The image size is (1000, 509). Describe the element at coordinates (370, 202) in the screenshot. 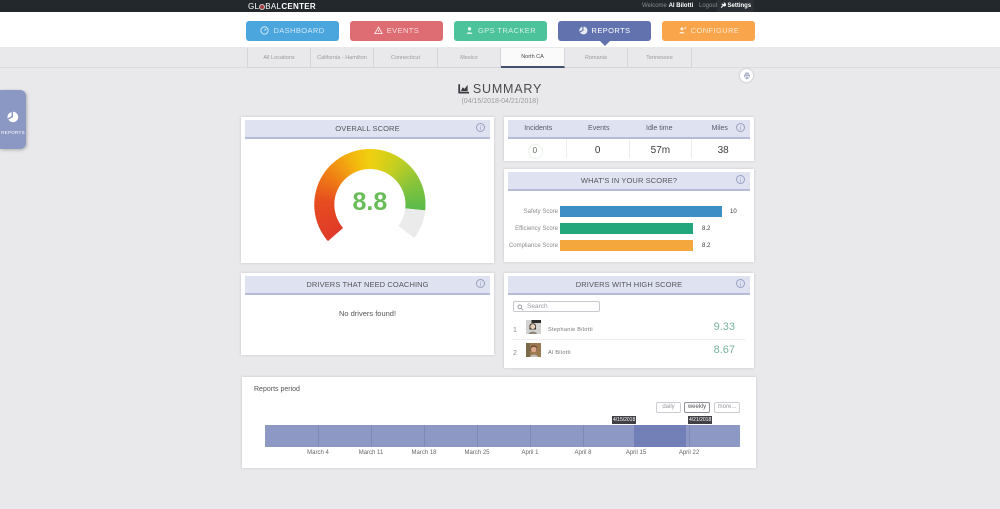

I see `svg-text: 8.8` at that location.